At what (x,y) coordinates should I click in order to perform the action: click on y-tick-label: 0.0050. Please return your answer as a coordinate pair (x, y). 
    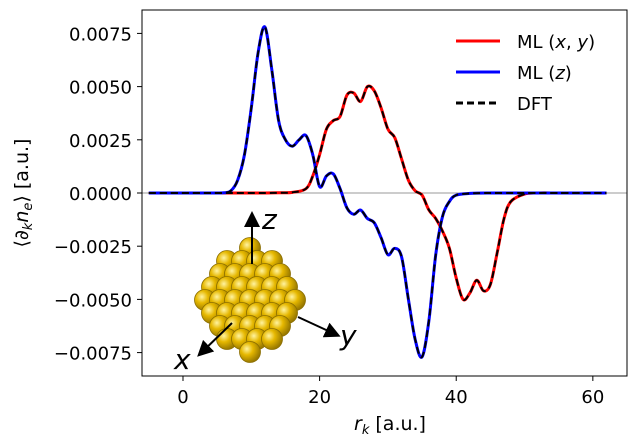
    Looking at the image, I should click on (100, 88).